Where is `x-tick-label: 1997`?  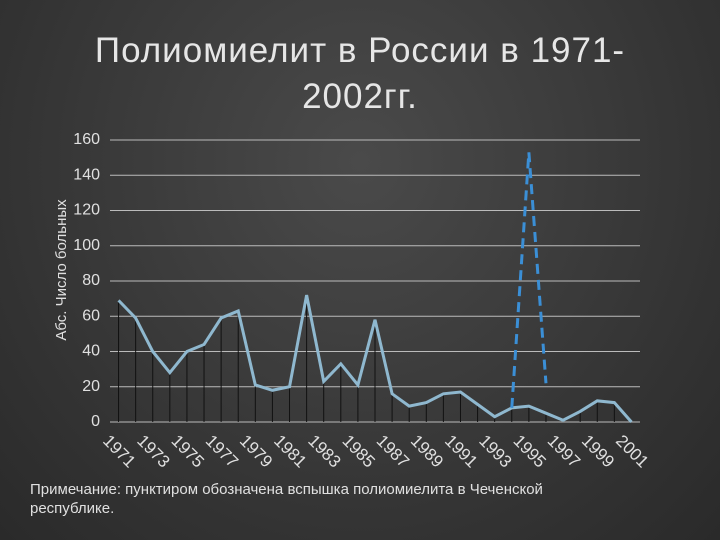 x-tick-label: 1997 is located at coordinates (564, 451).